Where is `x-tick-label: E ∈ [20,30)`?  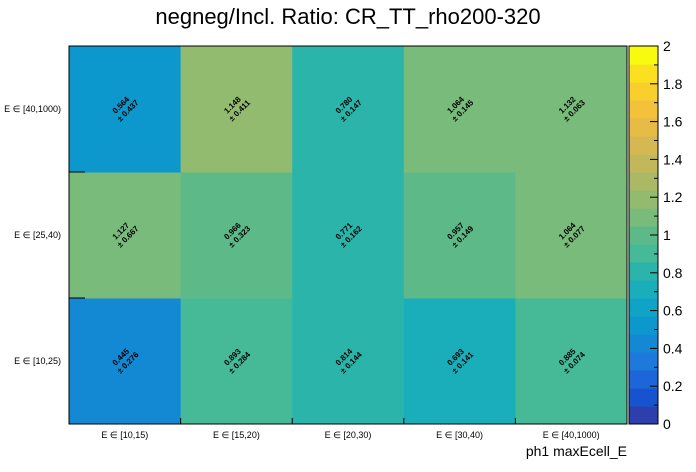
x-tick-label: E ∈ [20,30) is located at coordinates (348, 435).